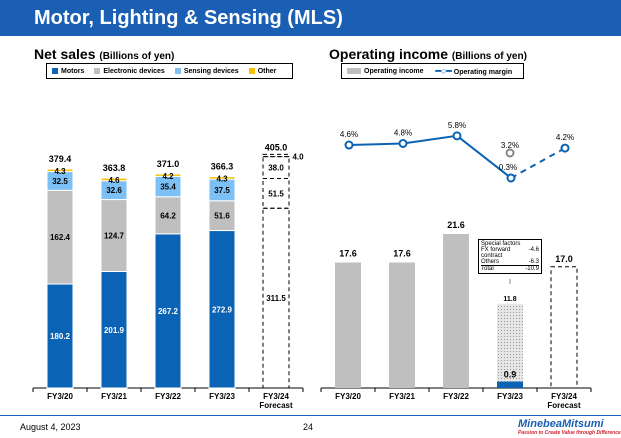 The image size is (621, 438). I want to click on data-label: 4.6, so click(114, 180).